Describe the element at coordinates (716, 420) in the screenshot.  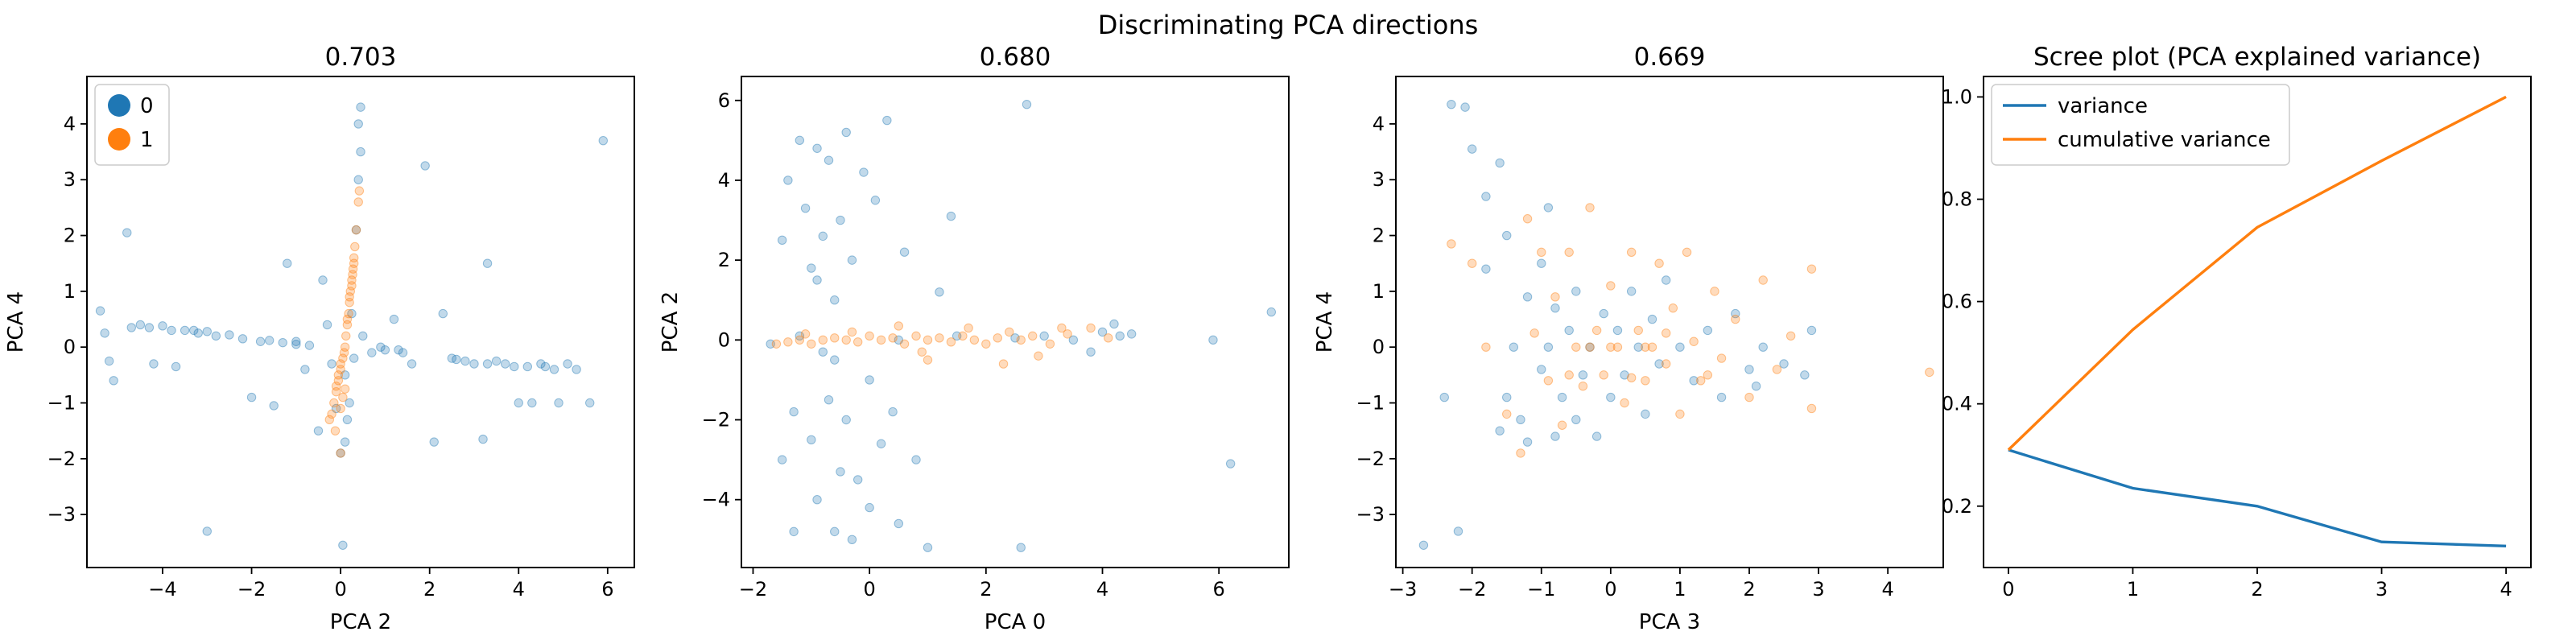
I see `y-tick-label: −2` at that location.